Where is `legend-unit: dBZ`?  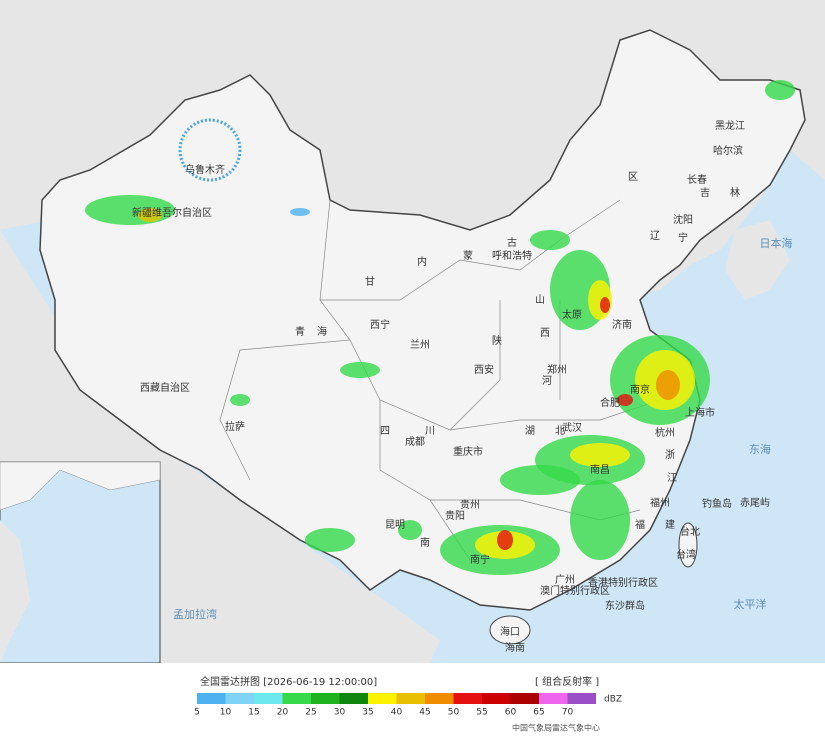 legend-unit: dBZ is located at coordinates (613, 700).